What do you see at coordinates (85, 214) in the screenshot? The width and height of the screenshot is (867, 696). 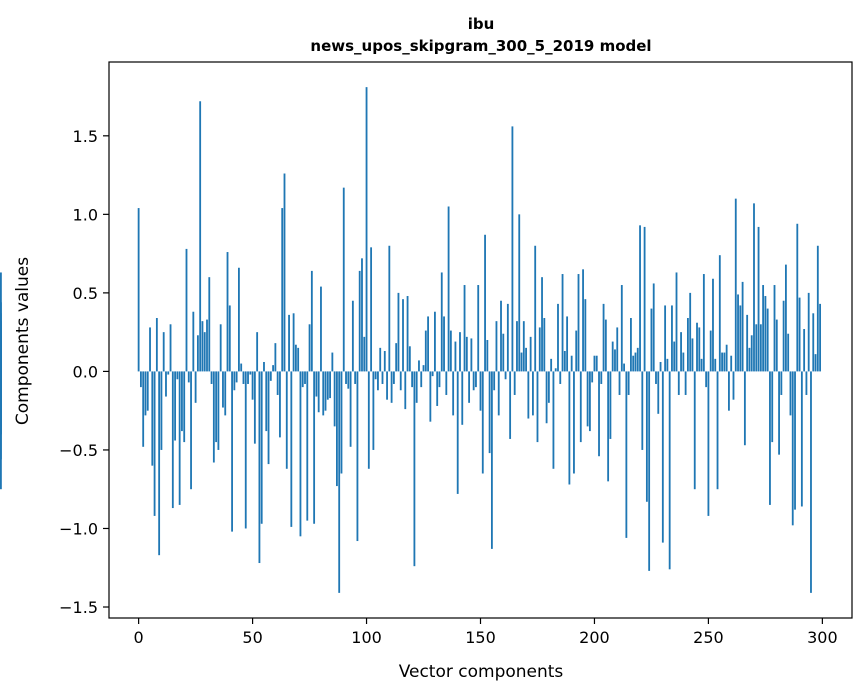 I see `y-tick-label: 1.0` at bounding box center [85, 214].